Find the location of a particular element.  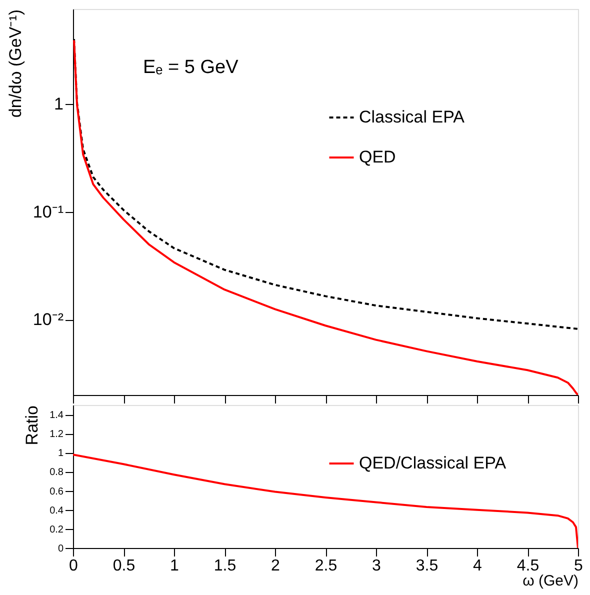

y-tick-label: 10⁻² is located at coordinates (48, 320).